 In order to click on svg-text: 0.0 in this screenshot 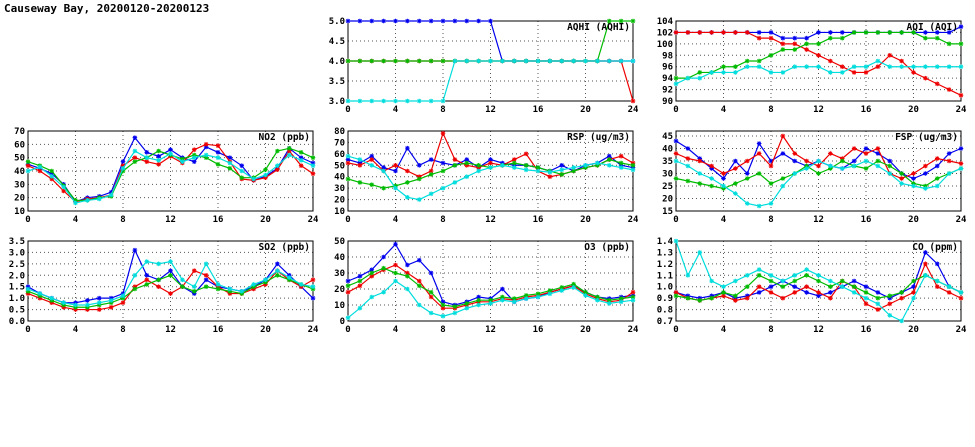, I will do `click(17, 322)`.